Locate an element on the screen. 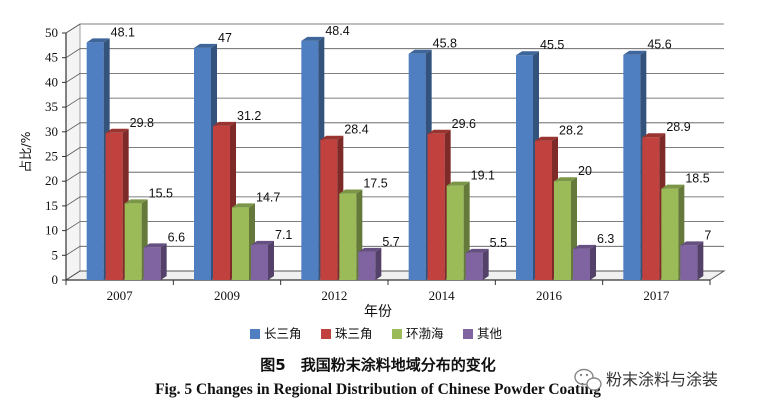 The height and width of the screenshot is (414, 757). data-label: 45.6 is located at coordinates (659, 45).